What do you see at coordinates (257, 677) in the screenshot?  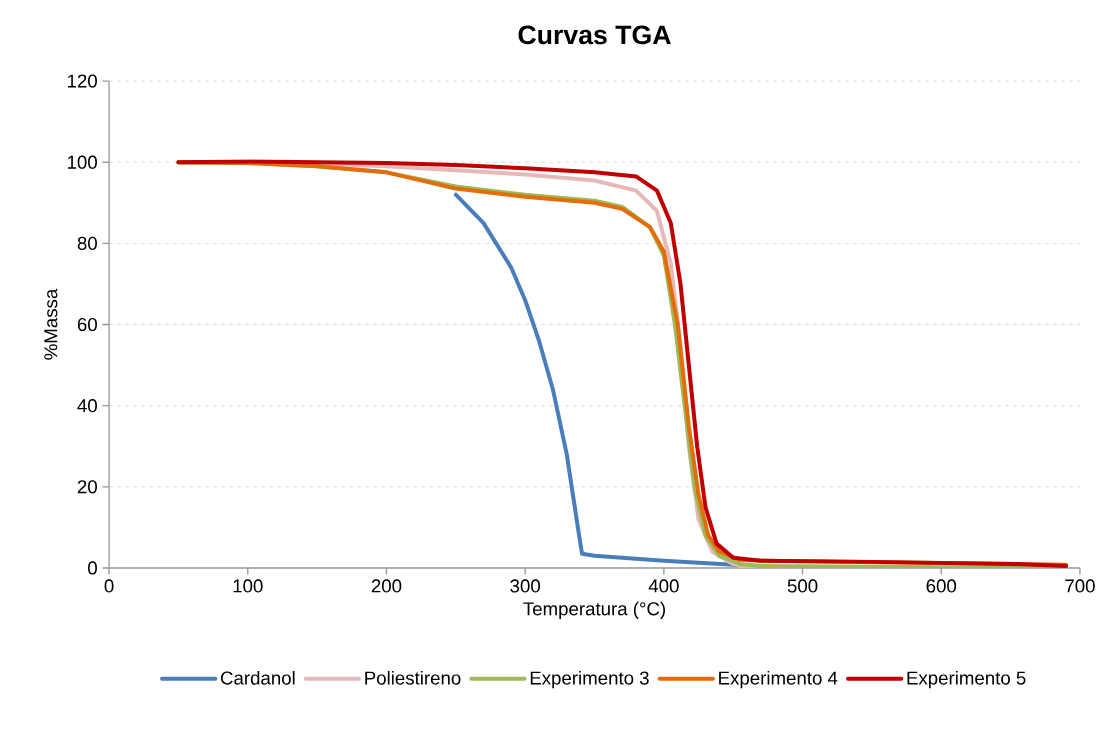 I see `legend-label: Cardanol` at bounding box center [257, 677].